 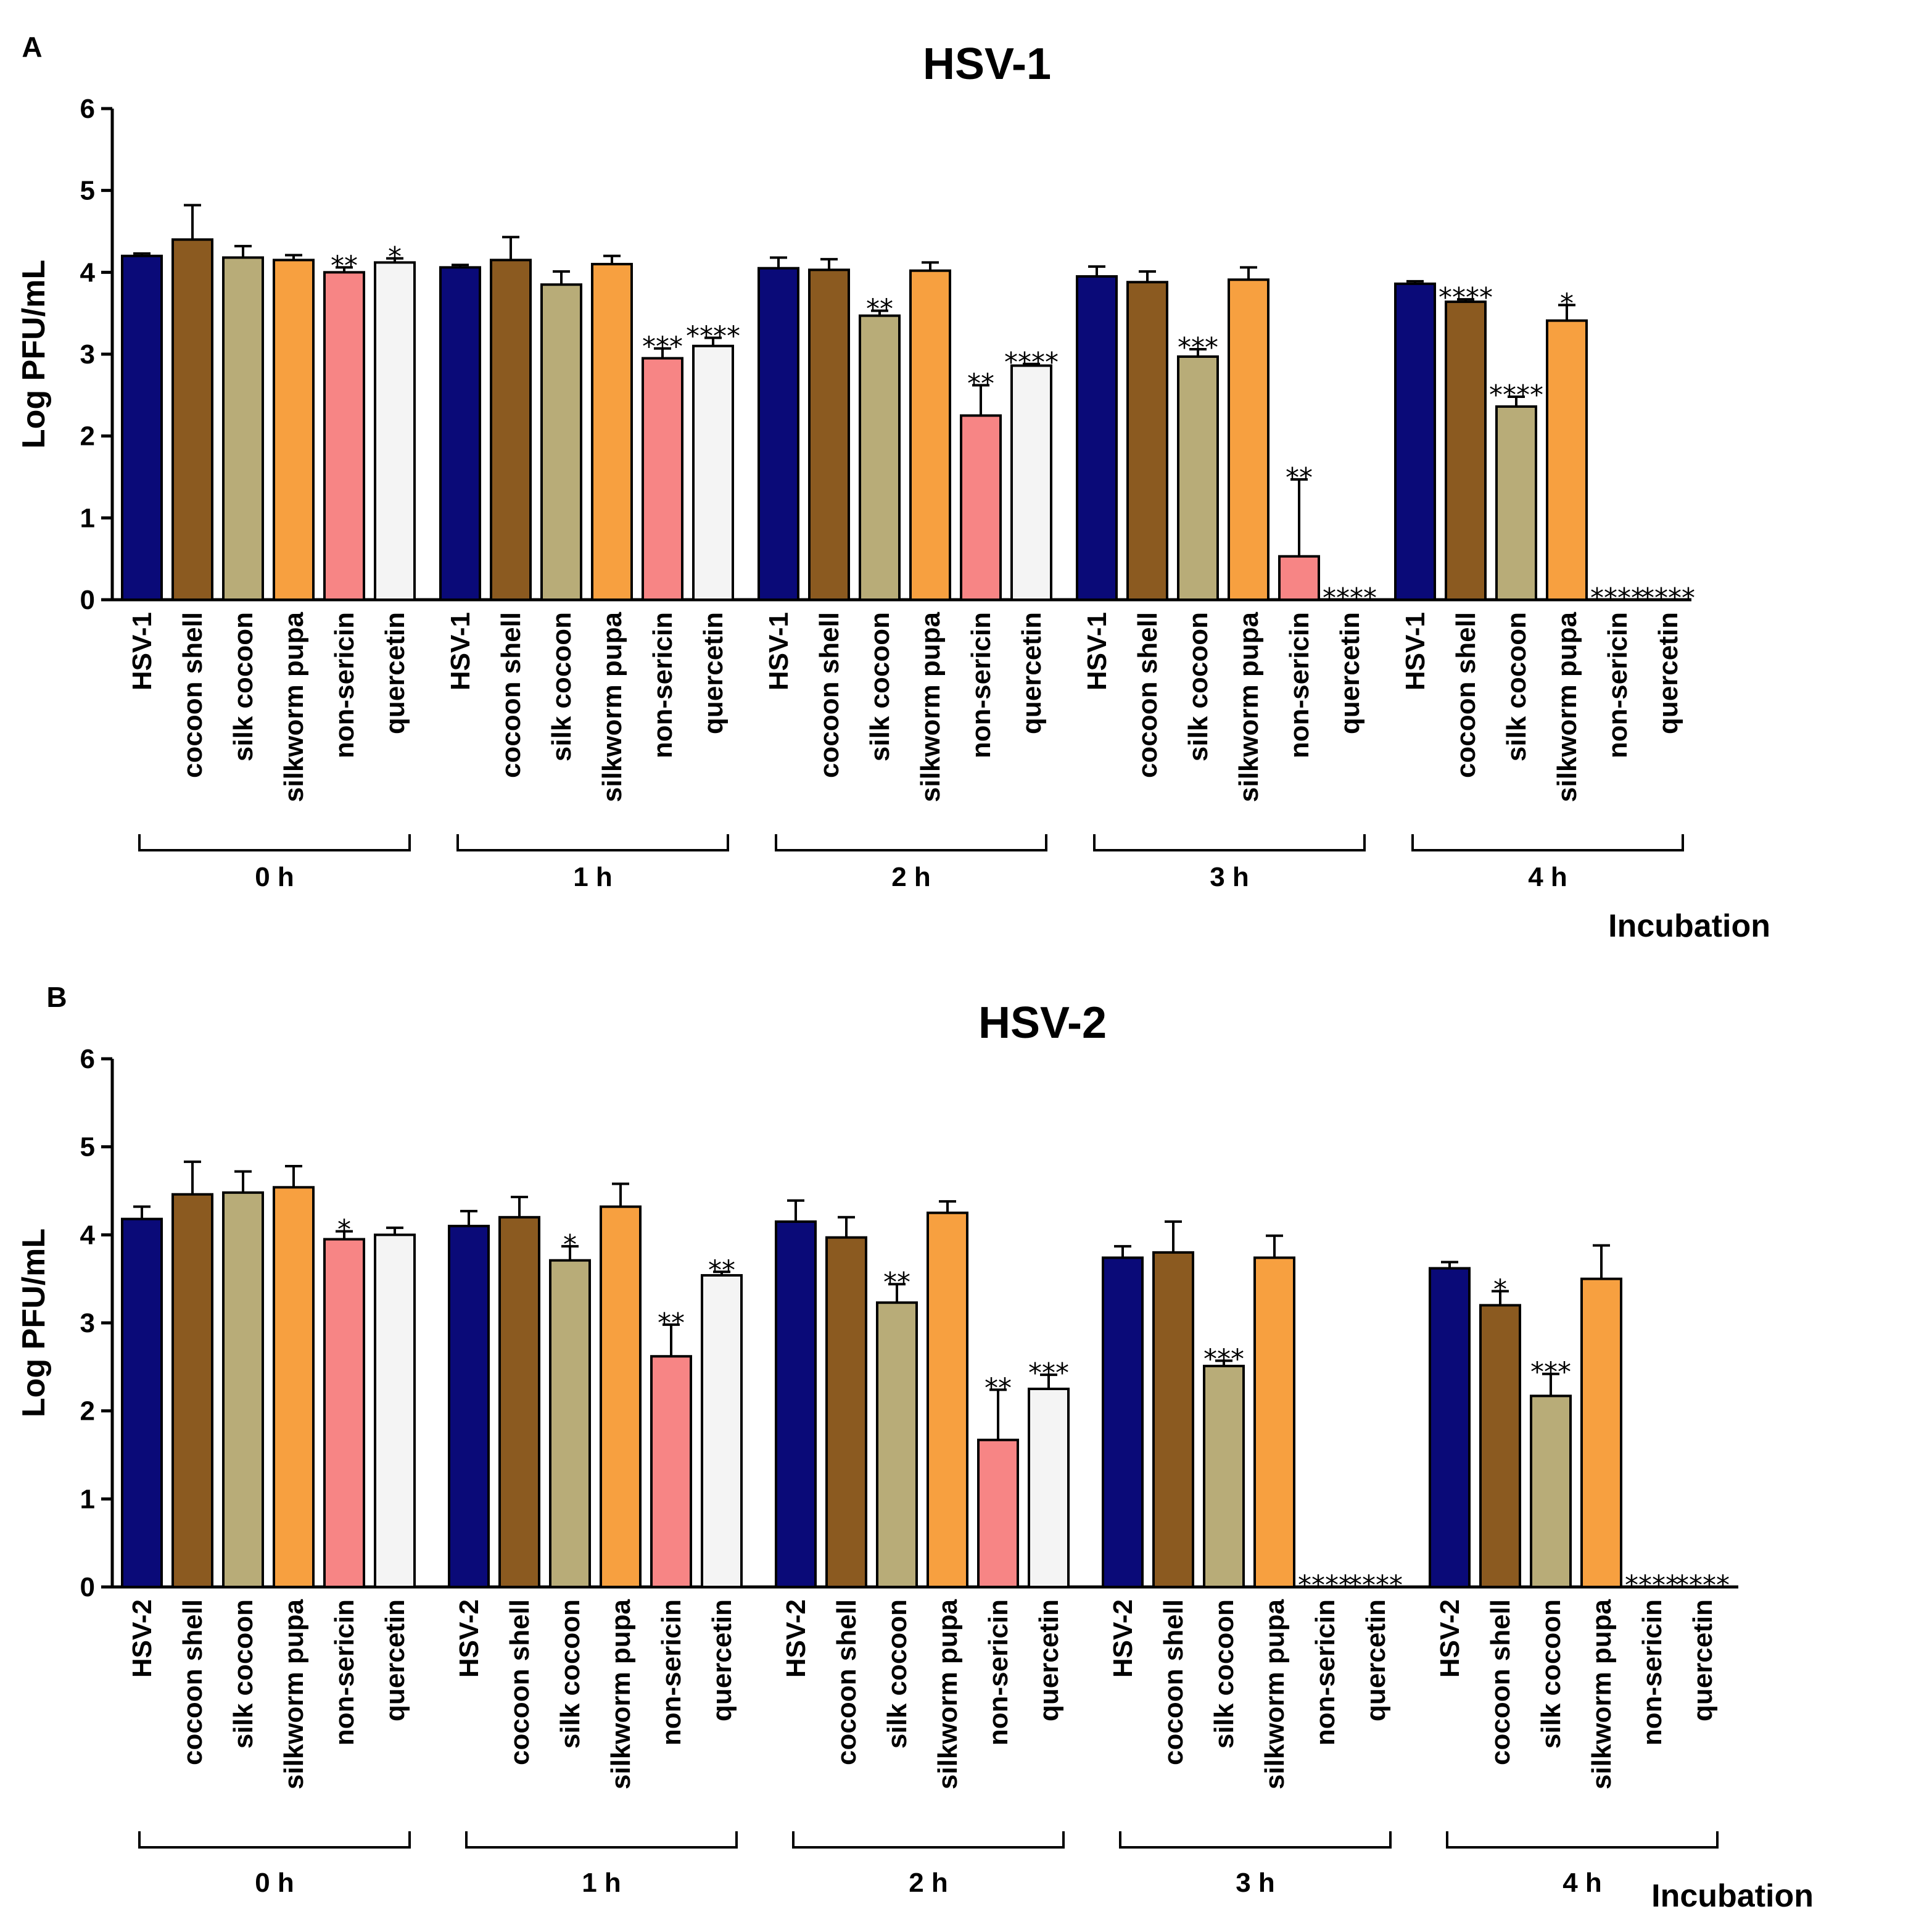 I want to click on chart-title: HSV-1, so click(x=987, y=64).